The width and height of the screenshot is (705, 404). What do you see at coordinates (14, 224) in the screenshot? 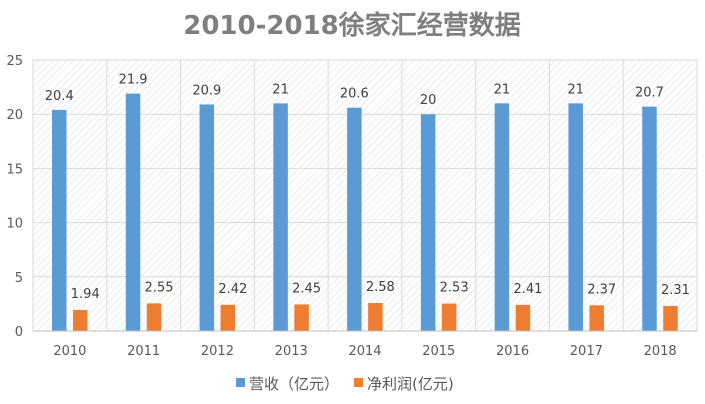
I see `y-tick-label: 10` at bounding box center [14, 224].